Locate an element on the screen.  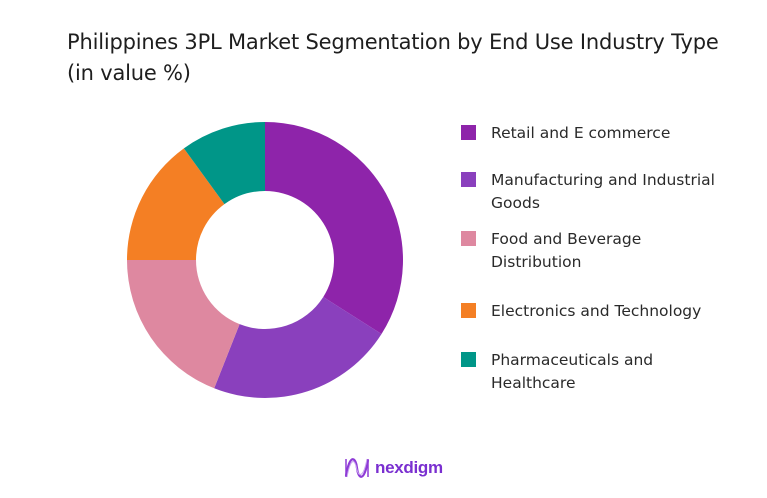
logo-text: nexdigm is located at coordinates (409, 467).